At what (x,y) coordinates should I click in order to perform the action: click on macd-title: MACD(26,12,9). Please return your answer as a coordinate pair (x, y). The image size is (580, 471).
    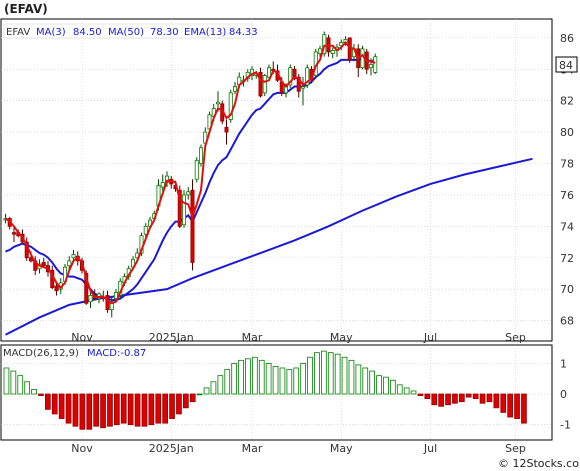
    Looking at the image, I should click on (41, 353).